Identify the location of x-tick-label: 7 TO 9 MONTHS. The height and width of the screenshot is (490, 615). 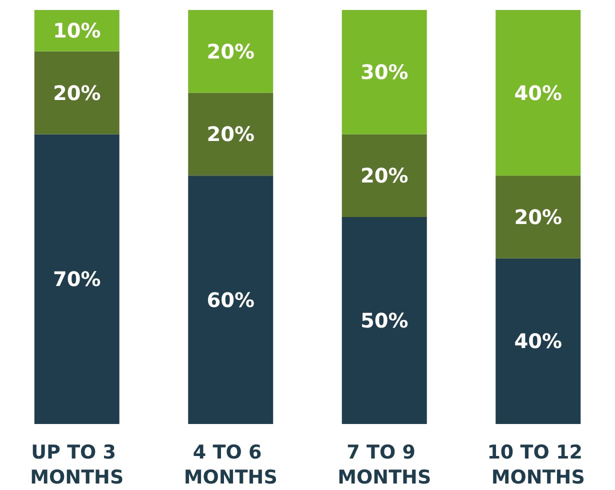
(385, 465).